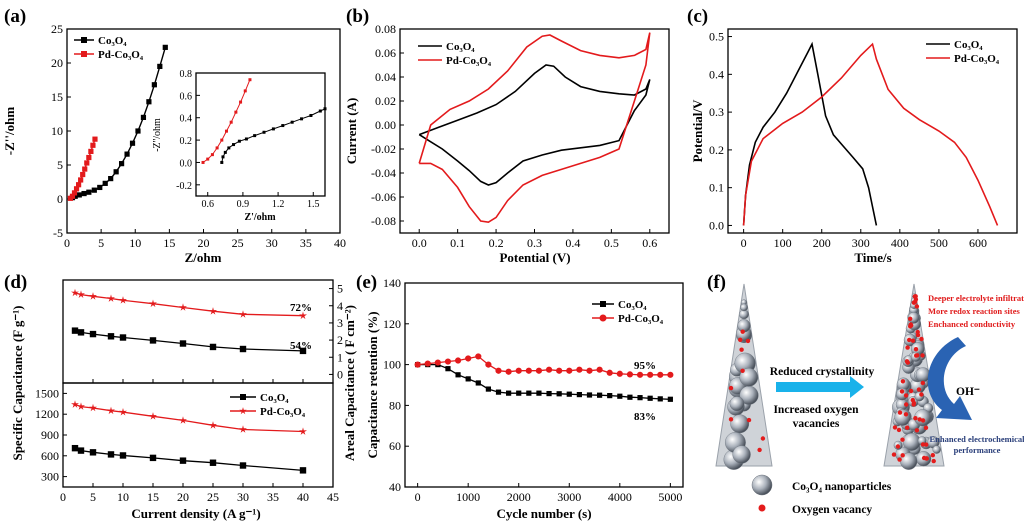 This screenshot has width=1024, height=524. Describe the element at coordinates (744, 307) in the screenshot. I see `nanoparticle` at that location.